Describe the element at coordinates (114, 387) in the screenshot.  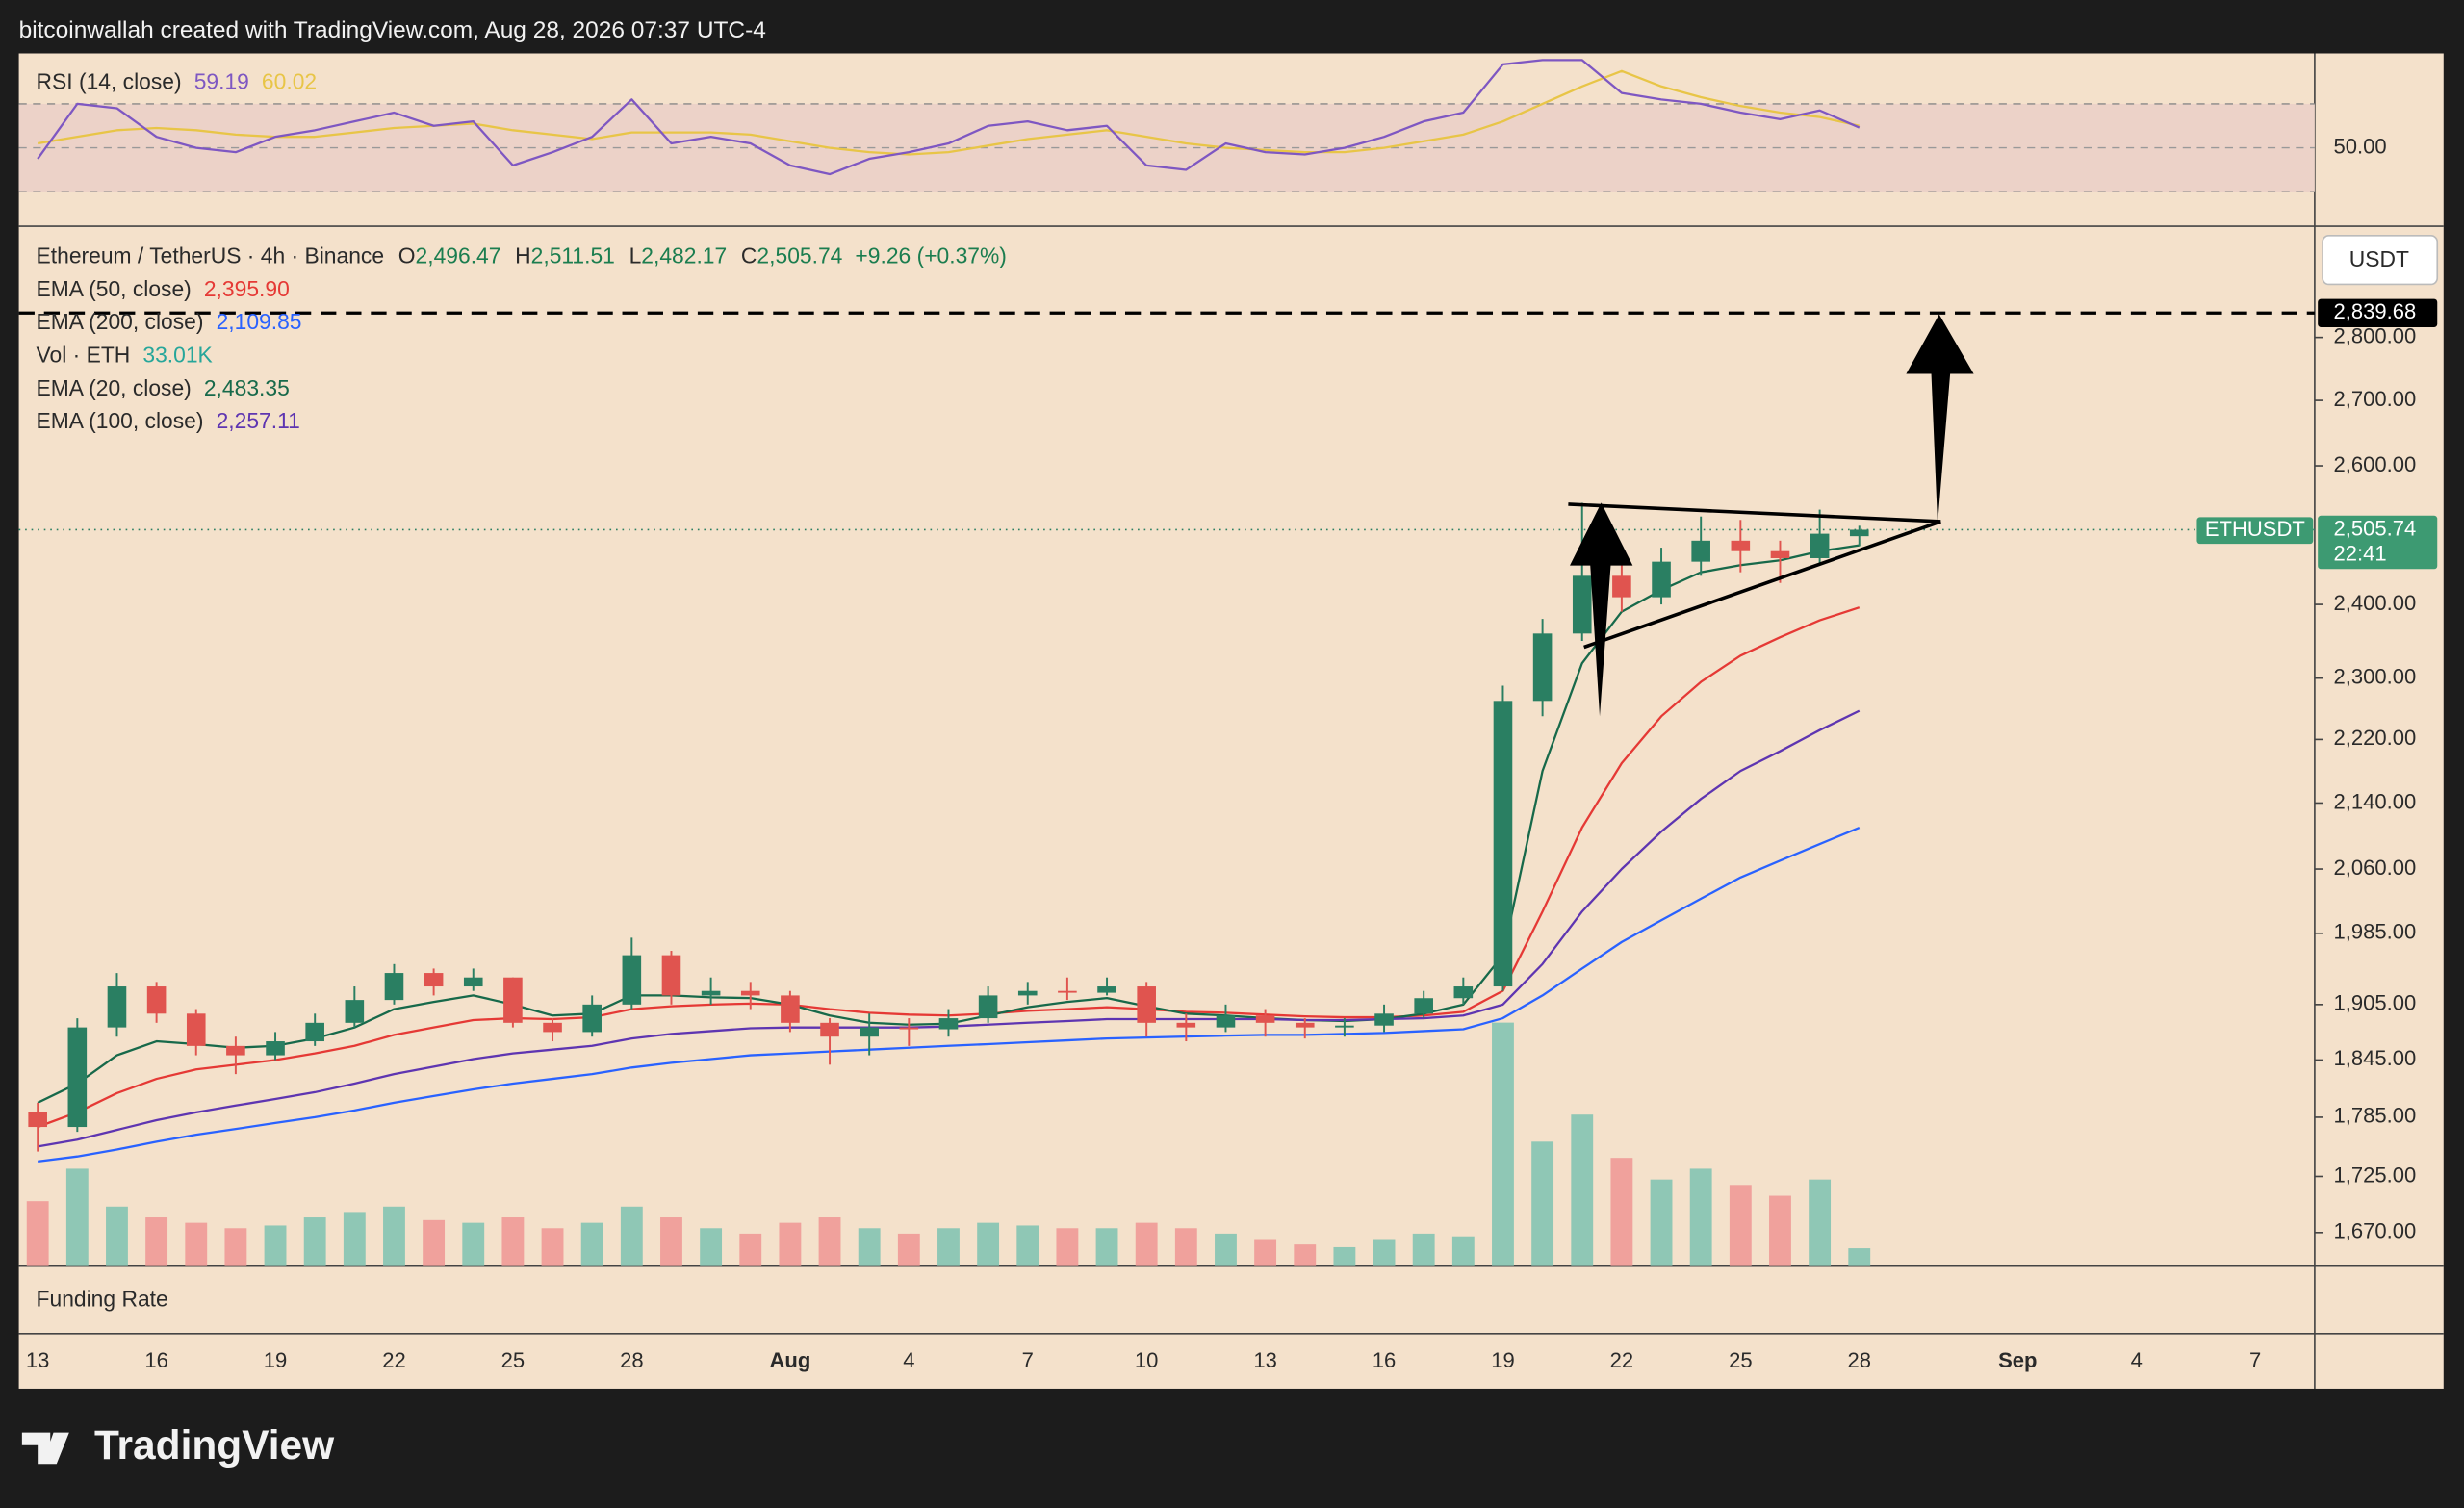
I see `legend-name: EMA (20, close)` at that location.